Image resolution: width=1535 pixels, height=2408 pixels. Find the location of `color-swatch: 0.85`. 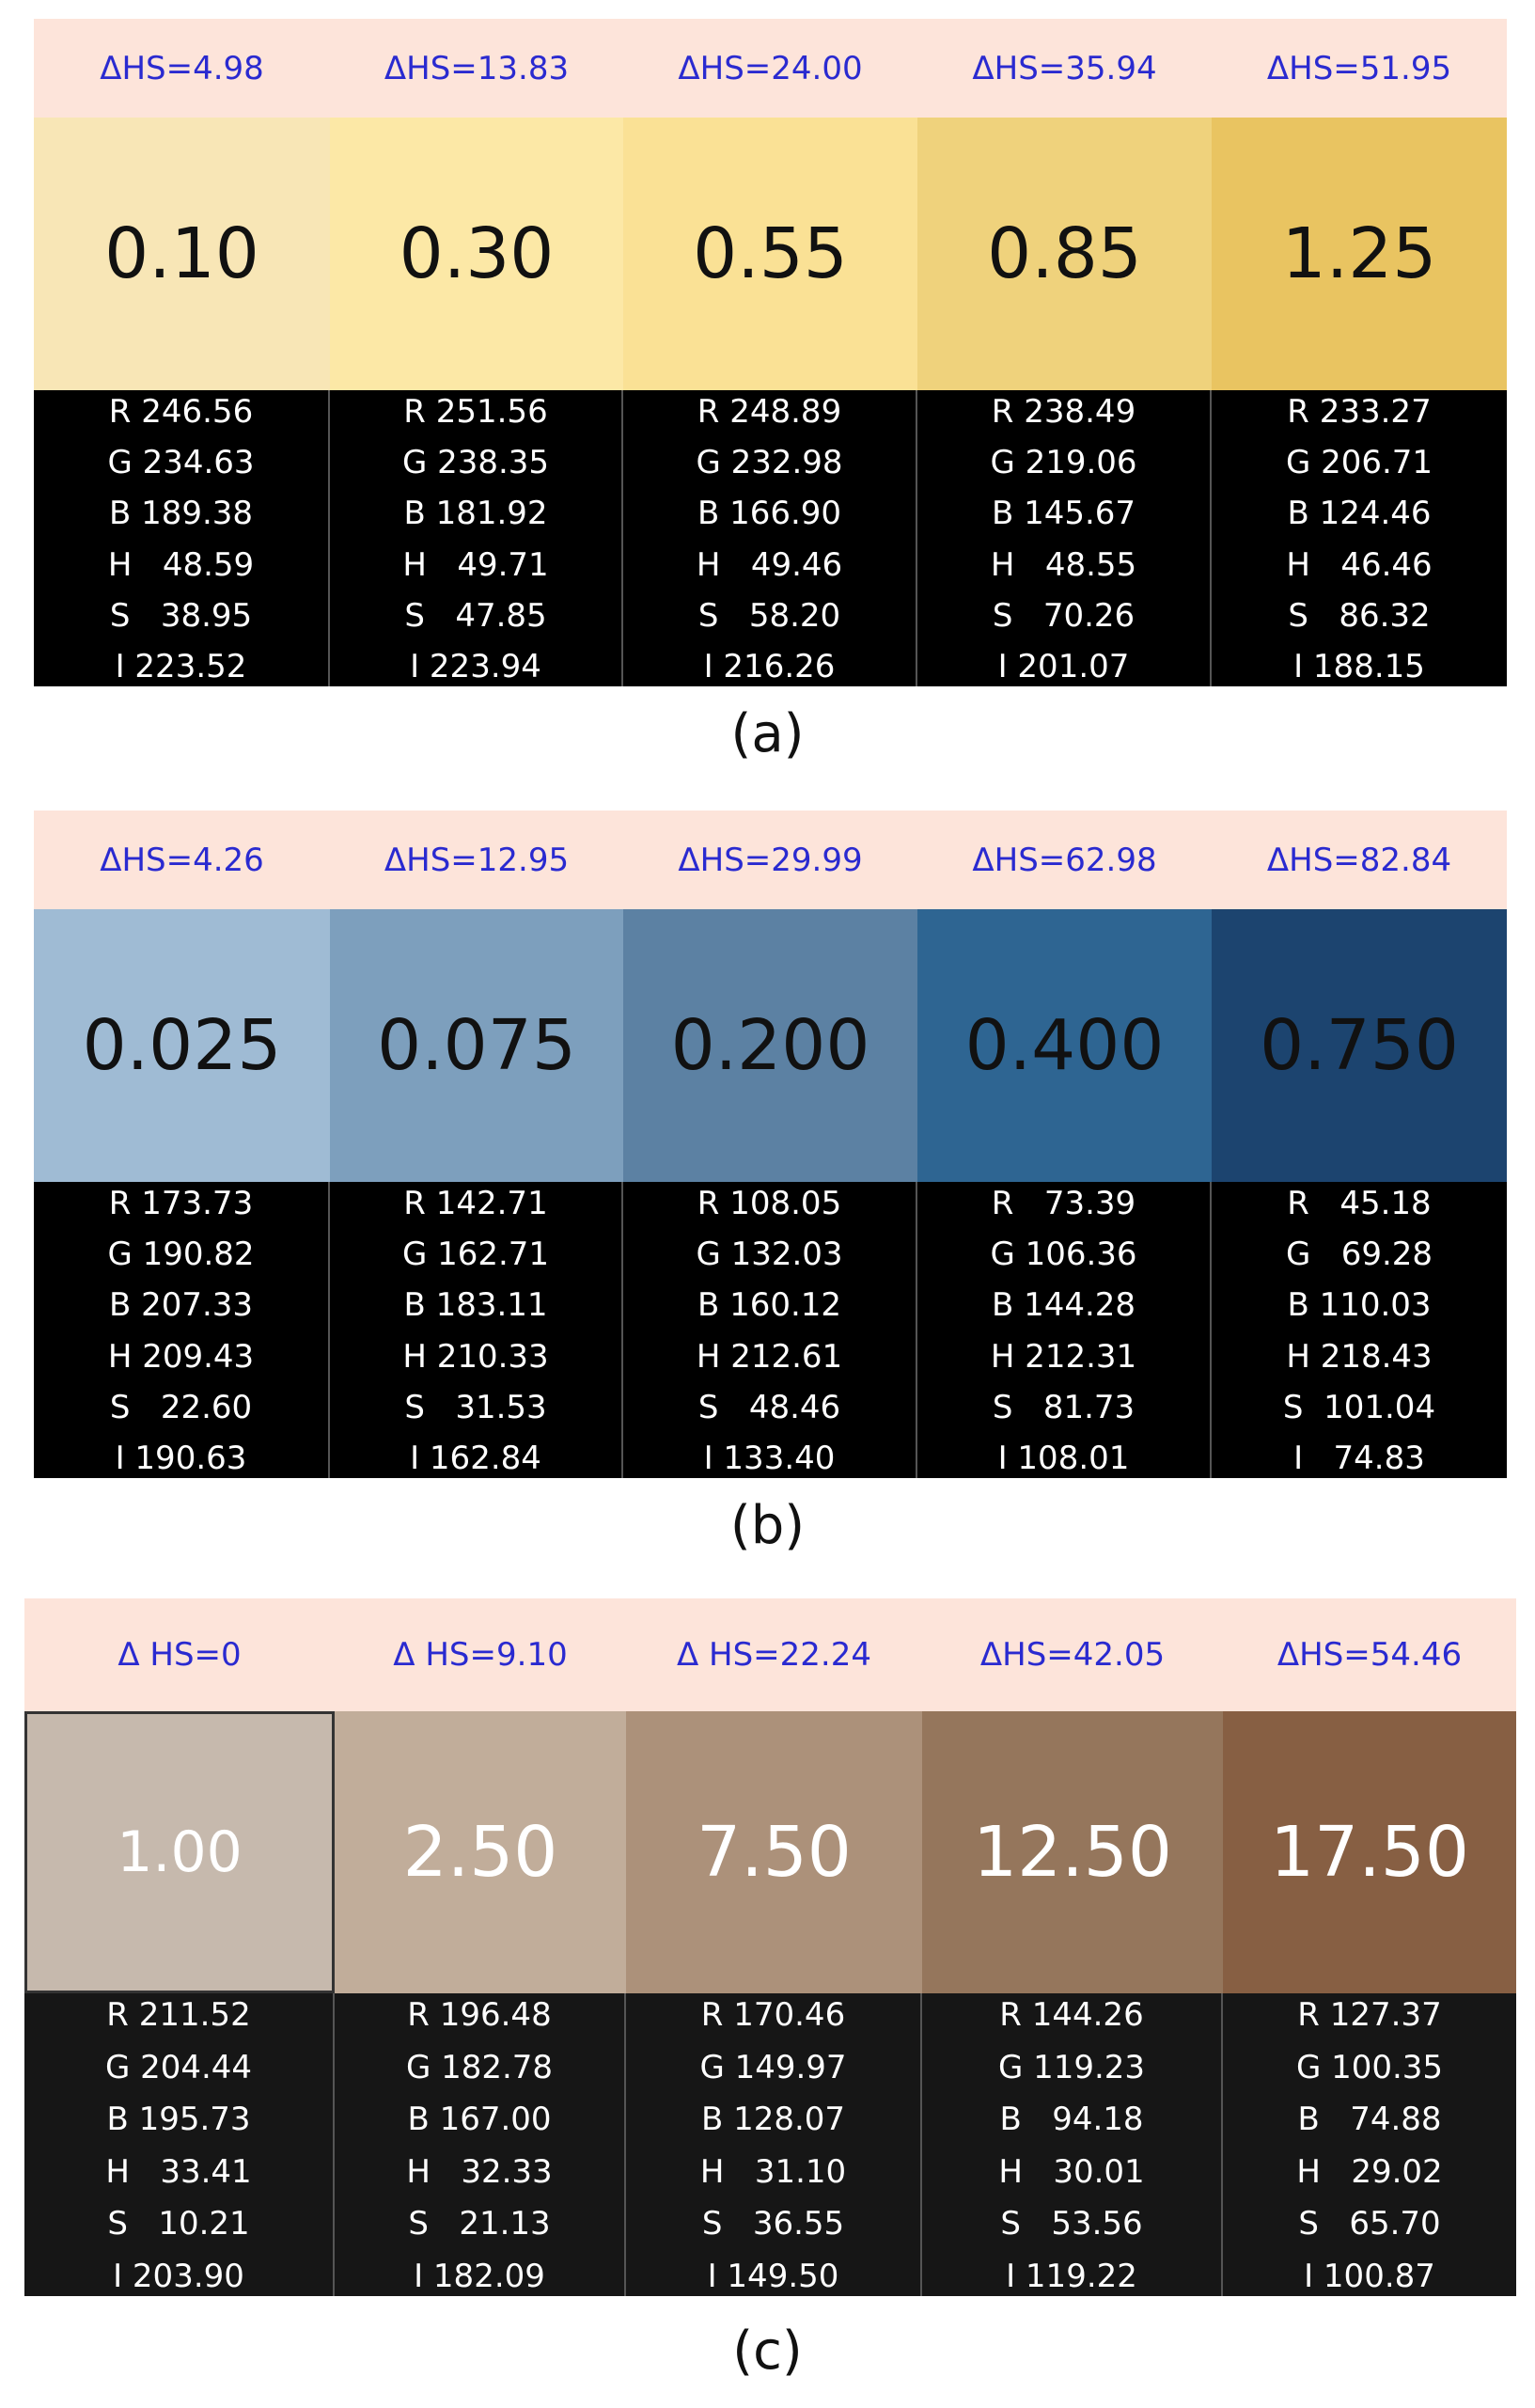

color-swatch: 0.85 is located at coordinates (1064, 254).